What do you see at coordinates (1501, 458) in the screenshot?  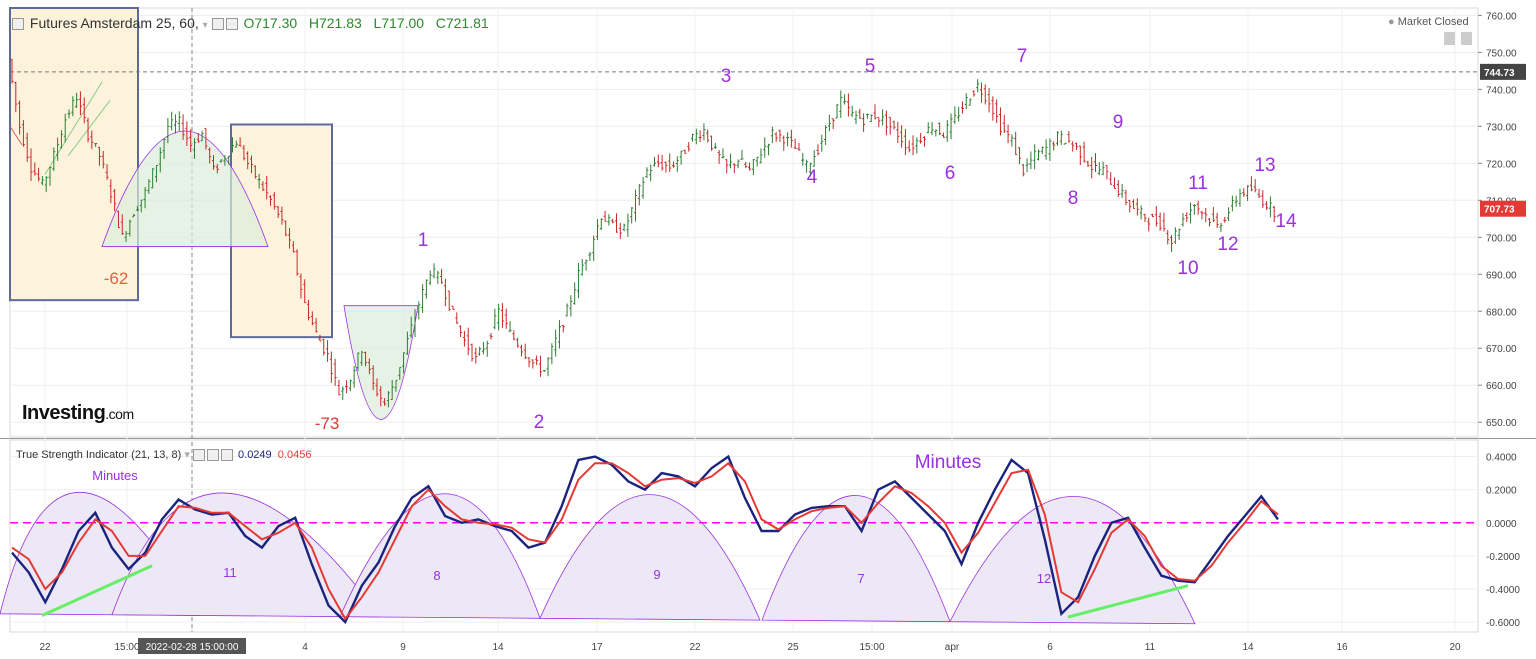 I see `indicator-tick-label: 0.4000` at bounding box center [1501, 458].